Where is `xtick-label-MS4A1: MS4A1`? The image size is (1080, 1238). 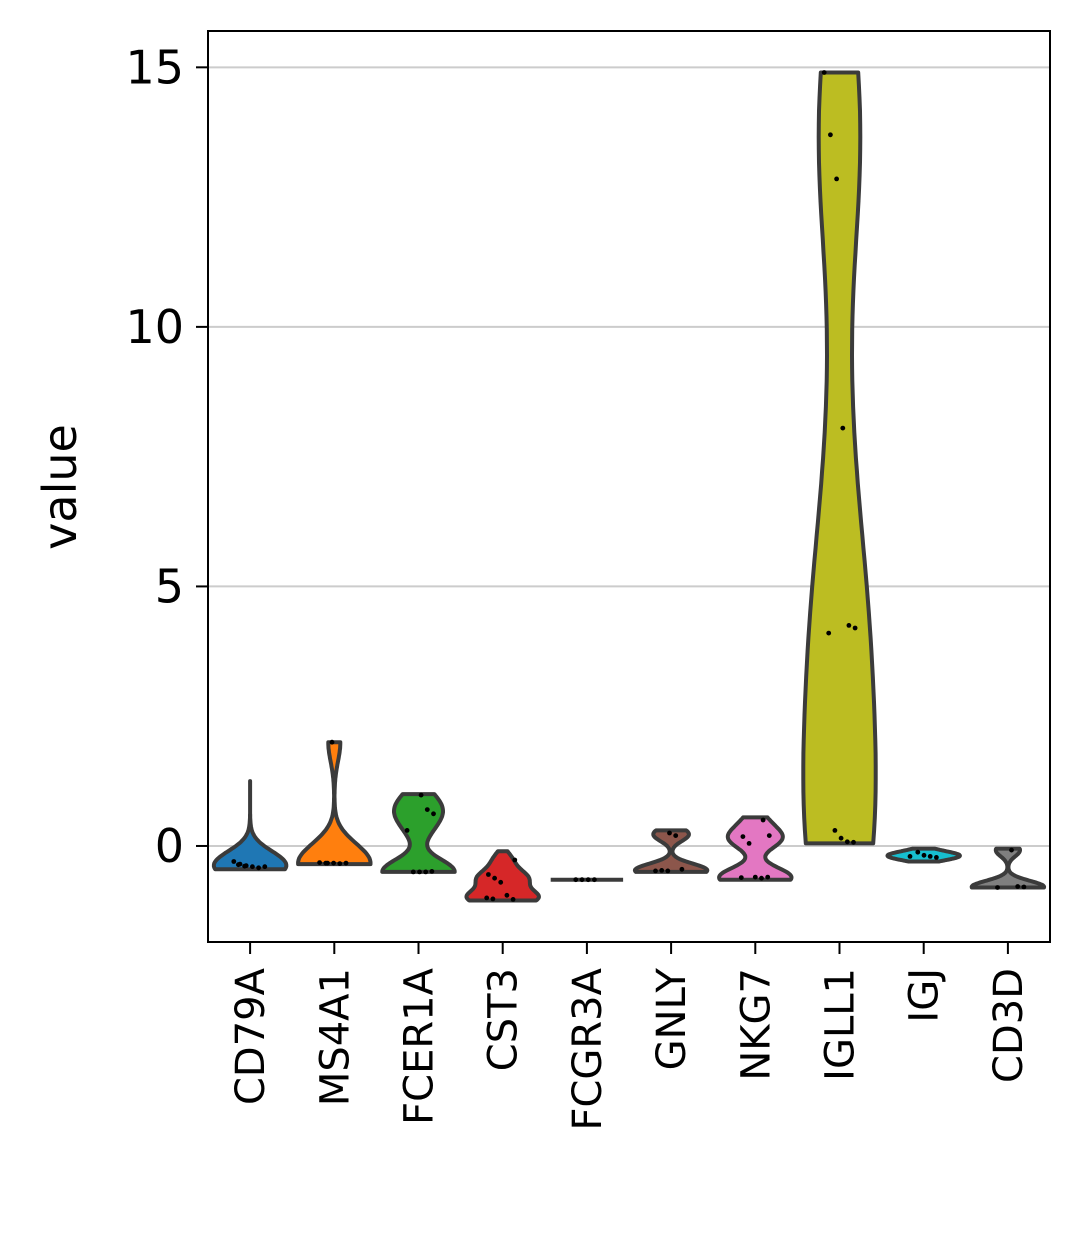
xtick-label-MS4A1: MS4A1 is located at coordinates (335, 1037).